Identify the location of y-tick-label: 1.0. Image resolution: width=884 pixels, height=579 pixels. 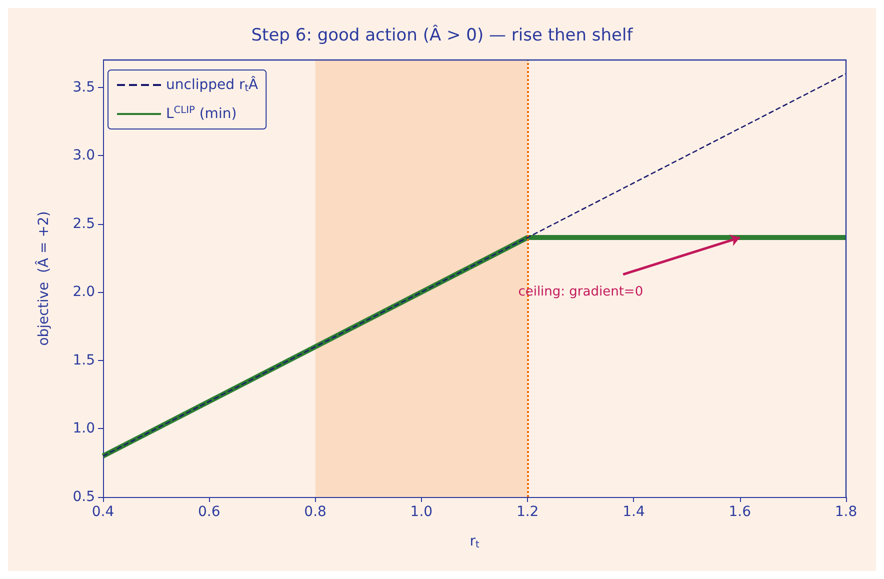
(83, 428).